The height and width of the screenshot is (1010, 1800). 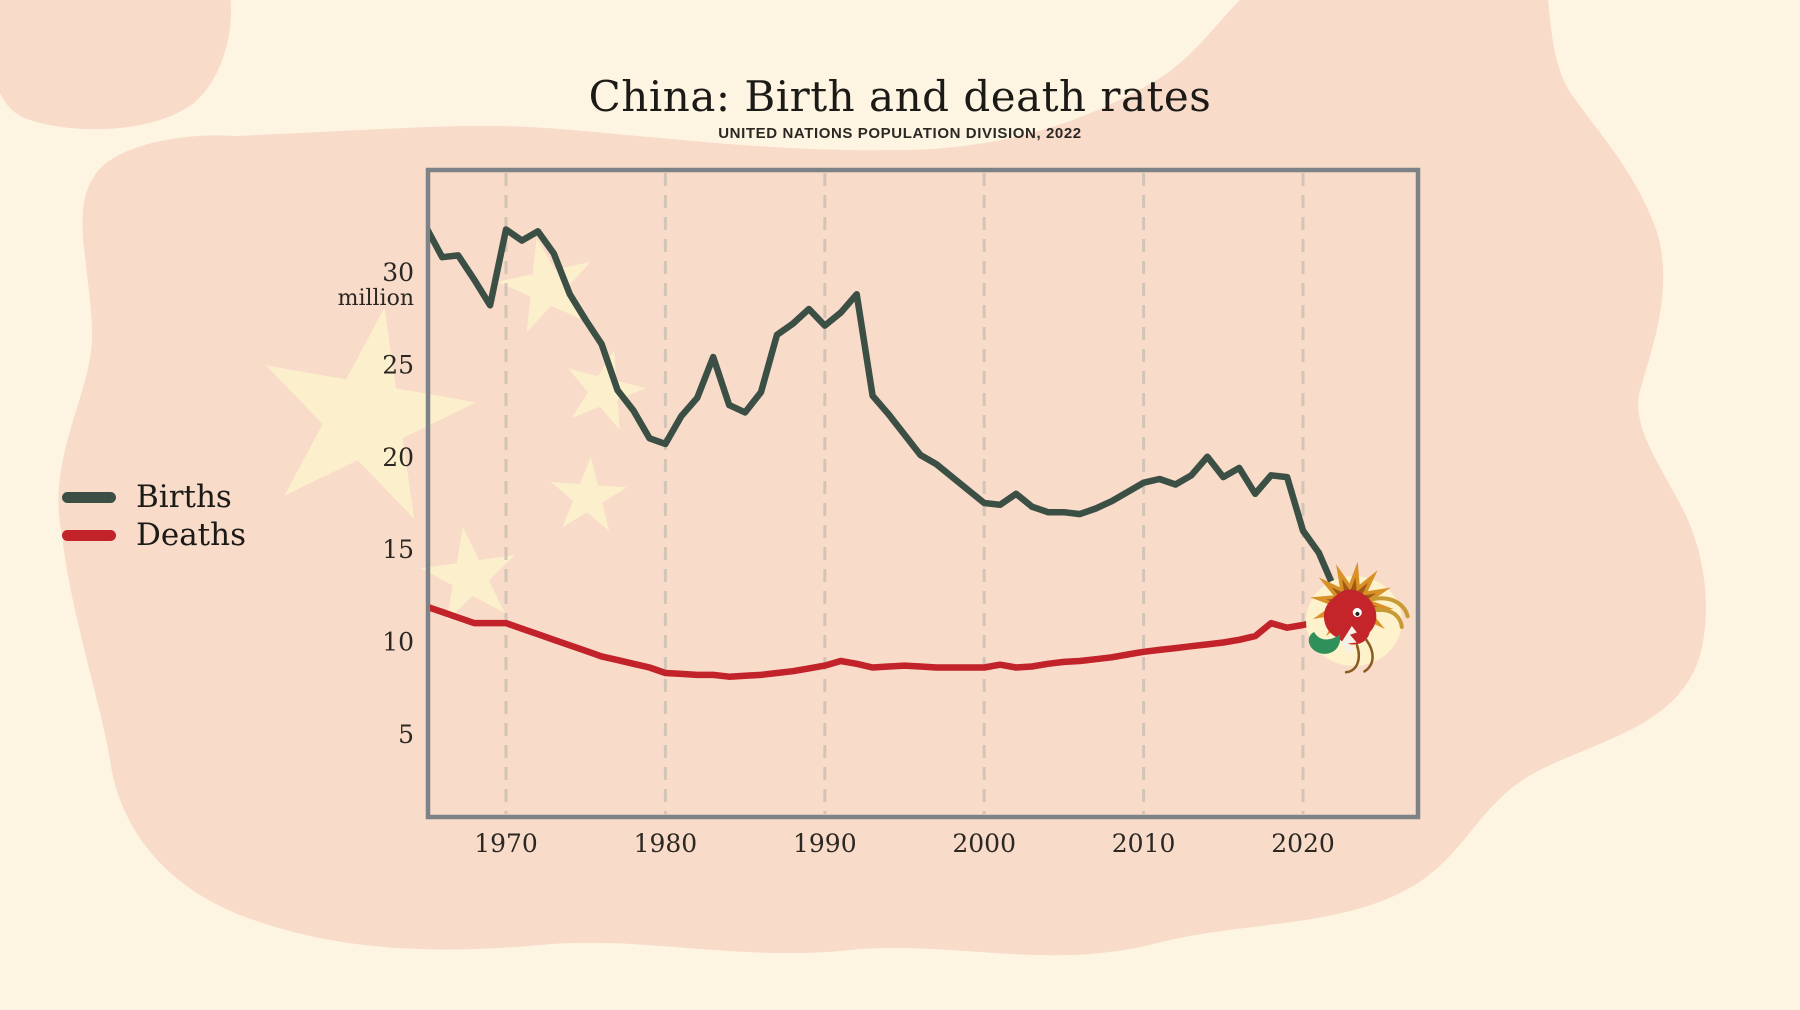 What do you see at coordinates (1359, 656) in the screenshot?
I see `dragon-whiskers` at bounding box center [1359, 656].